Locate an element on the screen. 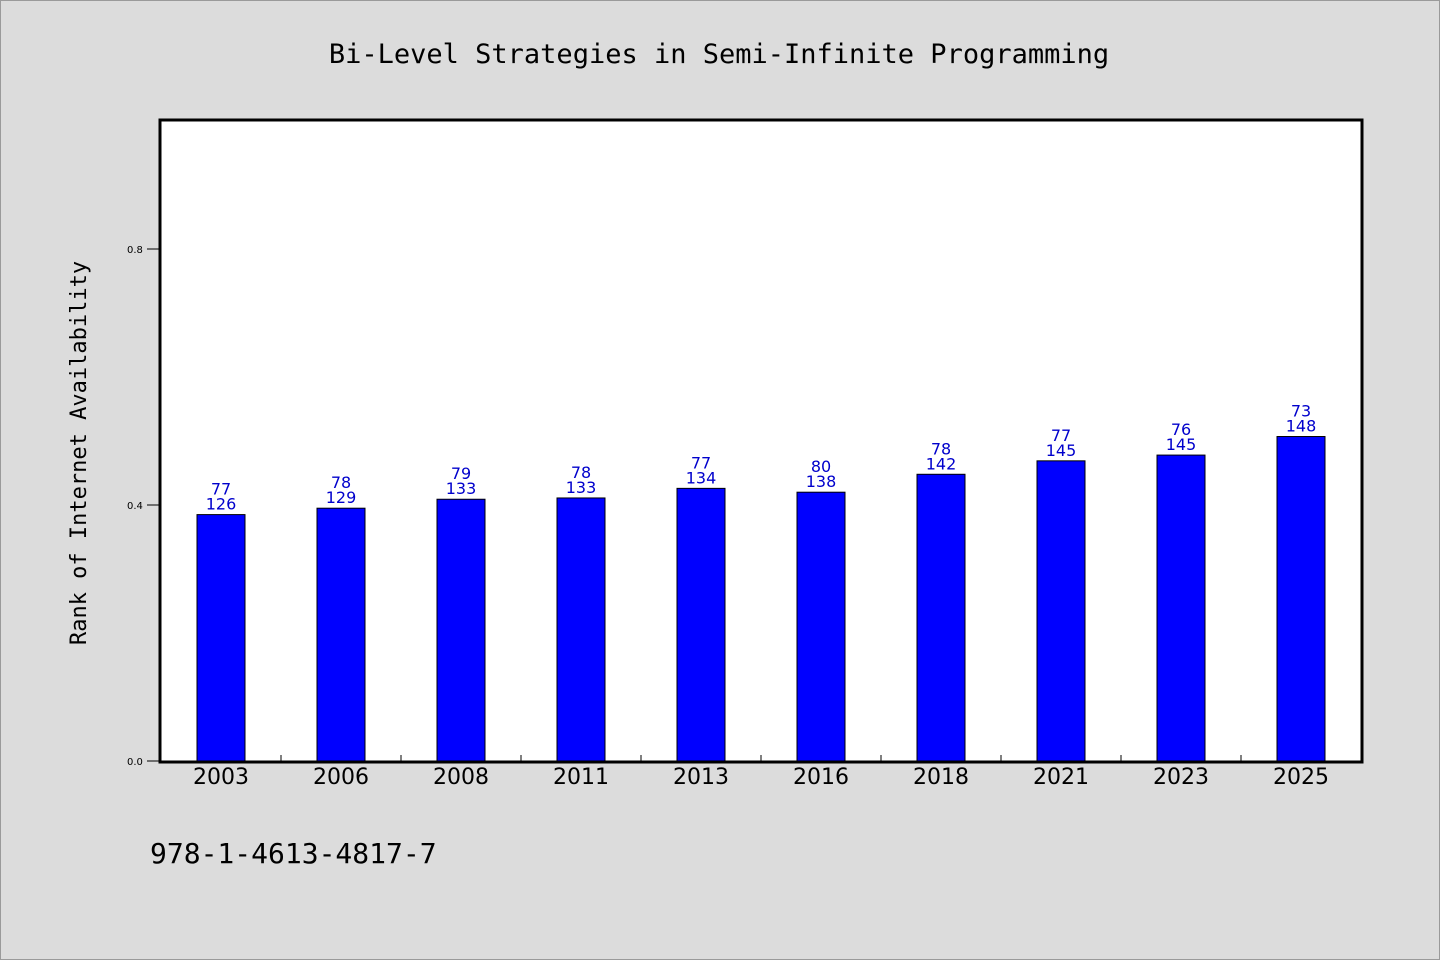  data-label-top: 73 is located at coordinates (1301, 411).